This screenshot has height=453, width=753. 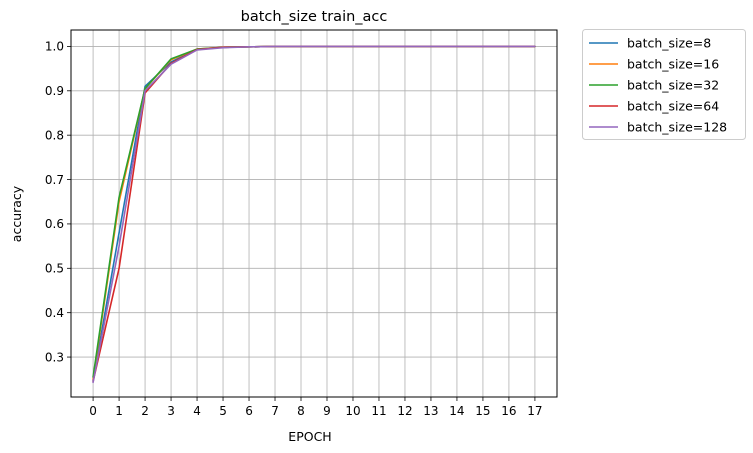 I want to click on chart-title: batch_size train_acc, so click(x=314, y=17).